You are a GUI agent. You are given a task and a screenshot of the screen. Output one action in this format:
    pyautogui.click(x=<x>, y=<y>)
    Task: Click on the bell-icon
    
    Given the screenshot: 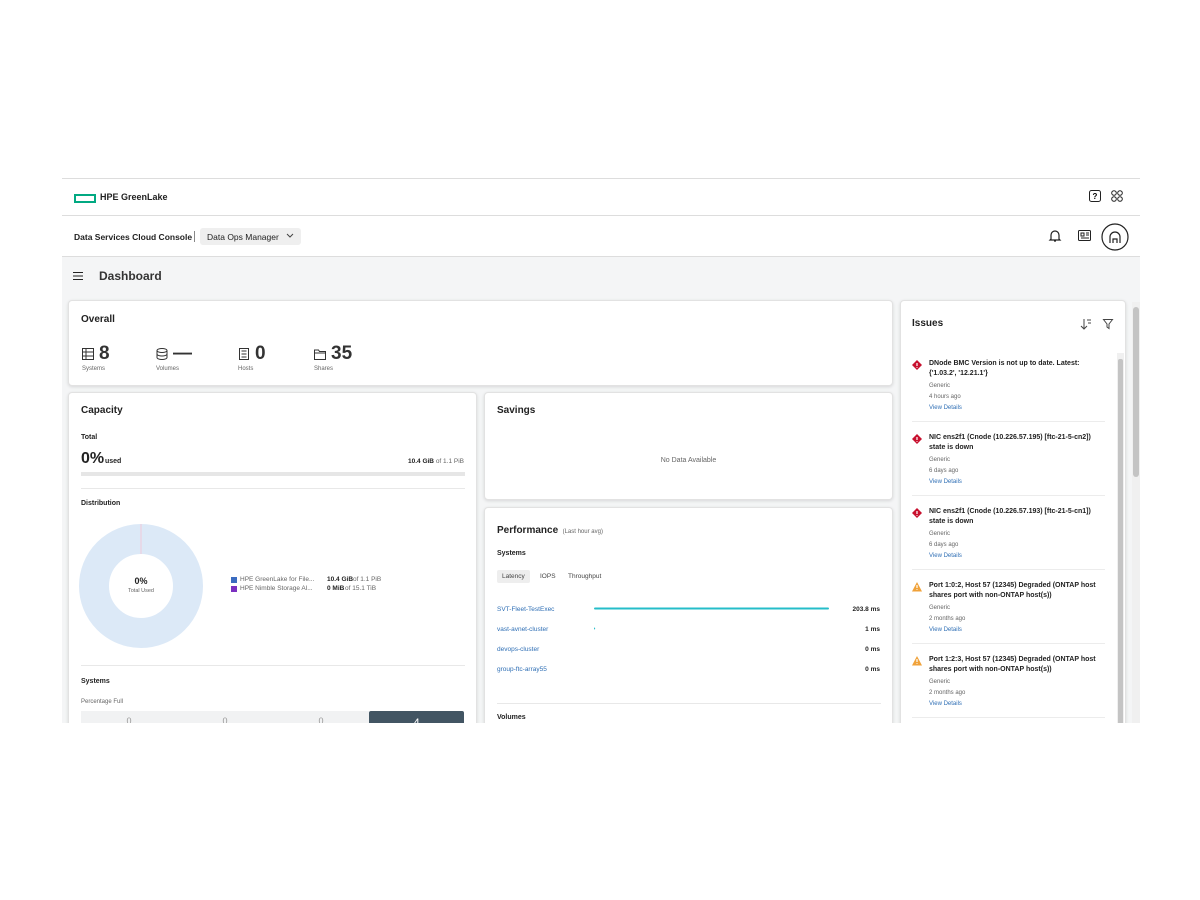 What is the action you would take?
    pyautogui.click(x=1055, y=236)
    